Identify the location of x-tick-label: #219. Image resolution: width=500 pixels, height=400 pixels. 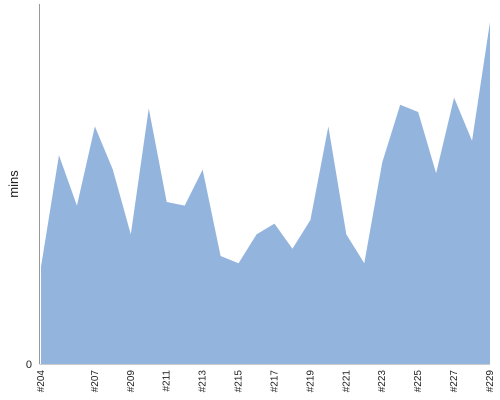
(310, 381).